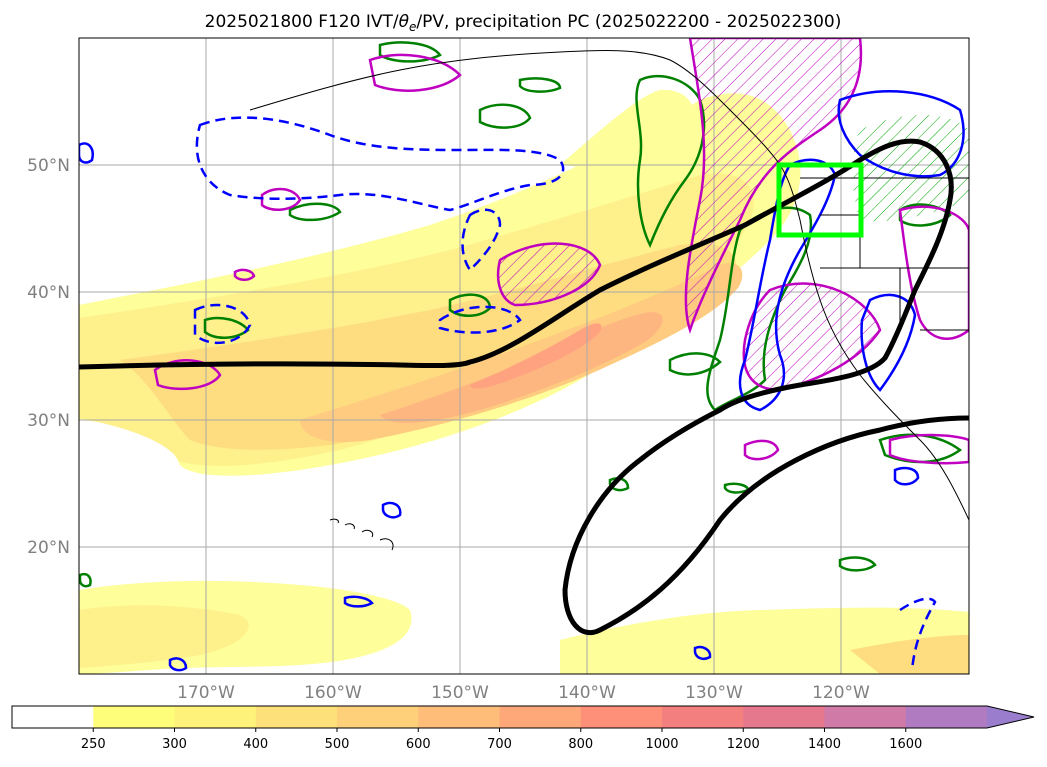 The height and width of the screenshot is (767, 1047). What do you see at coordinates (661, 744) in the screenshot?
I see `colorbar-tick-label: 1000` at bounding box center [661, 744].